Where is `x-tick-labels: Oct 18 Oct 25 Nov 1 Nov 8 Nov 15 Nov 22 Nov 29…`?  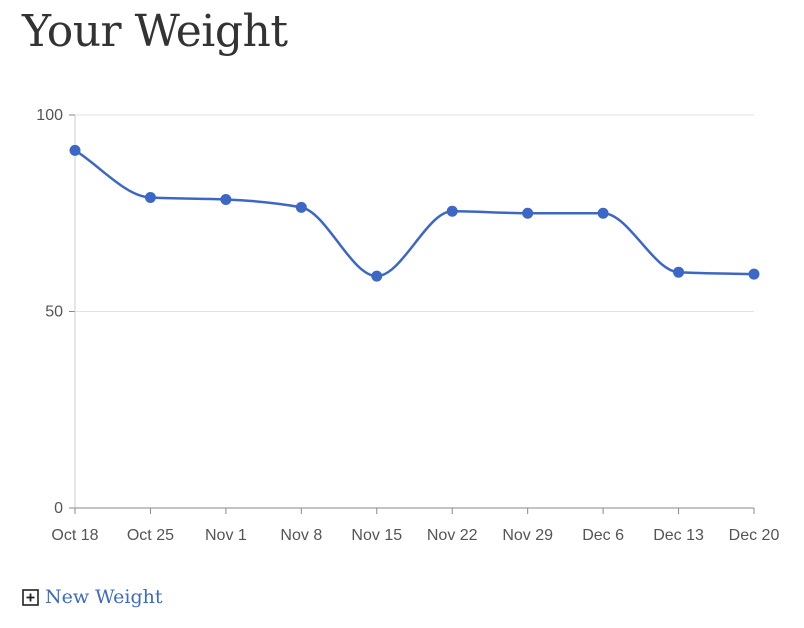 x-tick-labels: Oct 18 Oct 25 Nov 1 Nov 8 Nov 15 Nov 22 Nov 29… is located at coordinates (415, 535).